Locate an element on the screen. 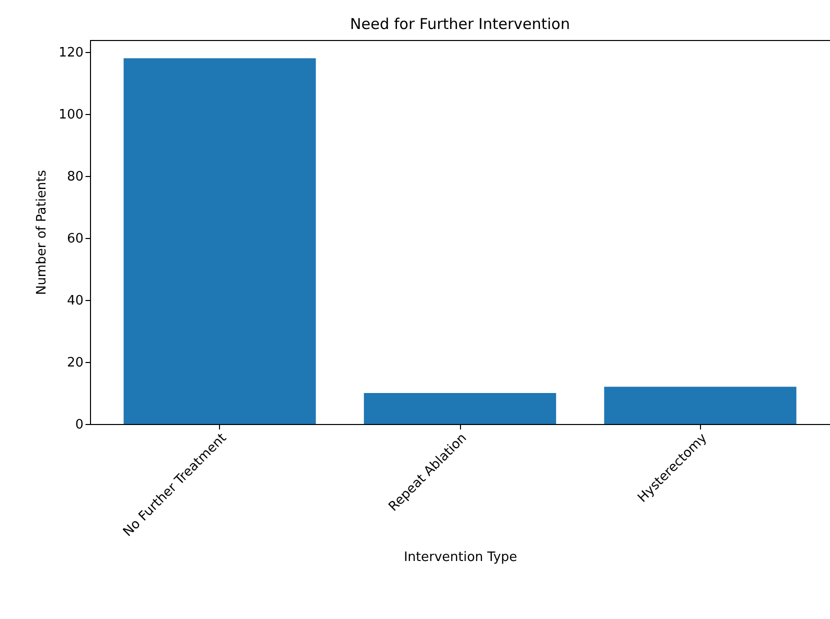 The height and width of the screenshot is (619, 830). y-tick-label: 100 is located at coordinates (71, 115).